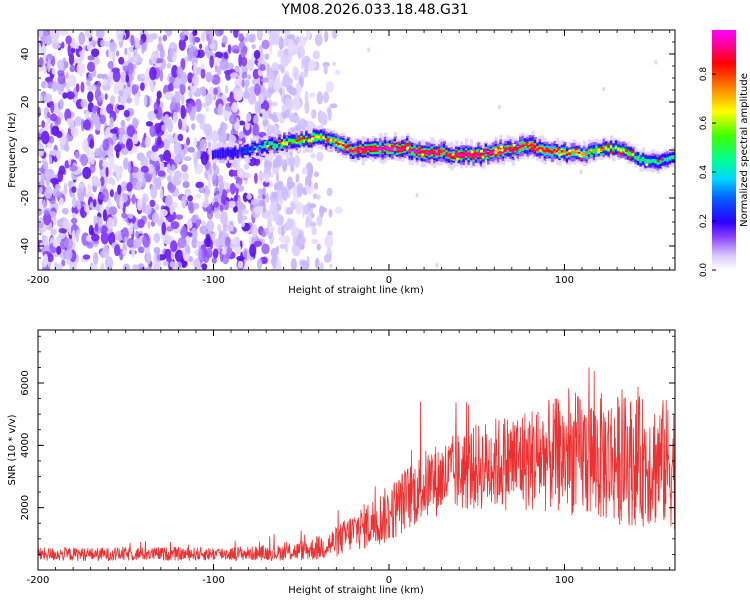 The height and width of the screenshot is (600, 750). Describe the element at coordinates (704, 221) in the screenshot. I see `colorbar-tick-label: 0.2` at that location.